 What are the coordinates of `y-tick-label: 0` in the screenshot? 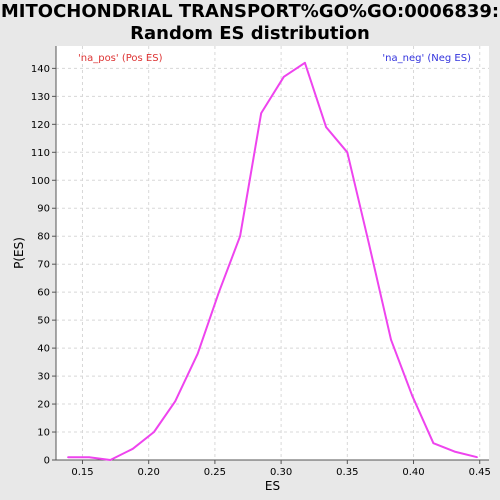 It's located at (47, 461).